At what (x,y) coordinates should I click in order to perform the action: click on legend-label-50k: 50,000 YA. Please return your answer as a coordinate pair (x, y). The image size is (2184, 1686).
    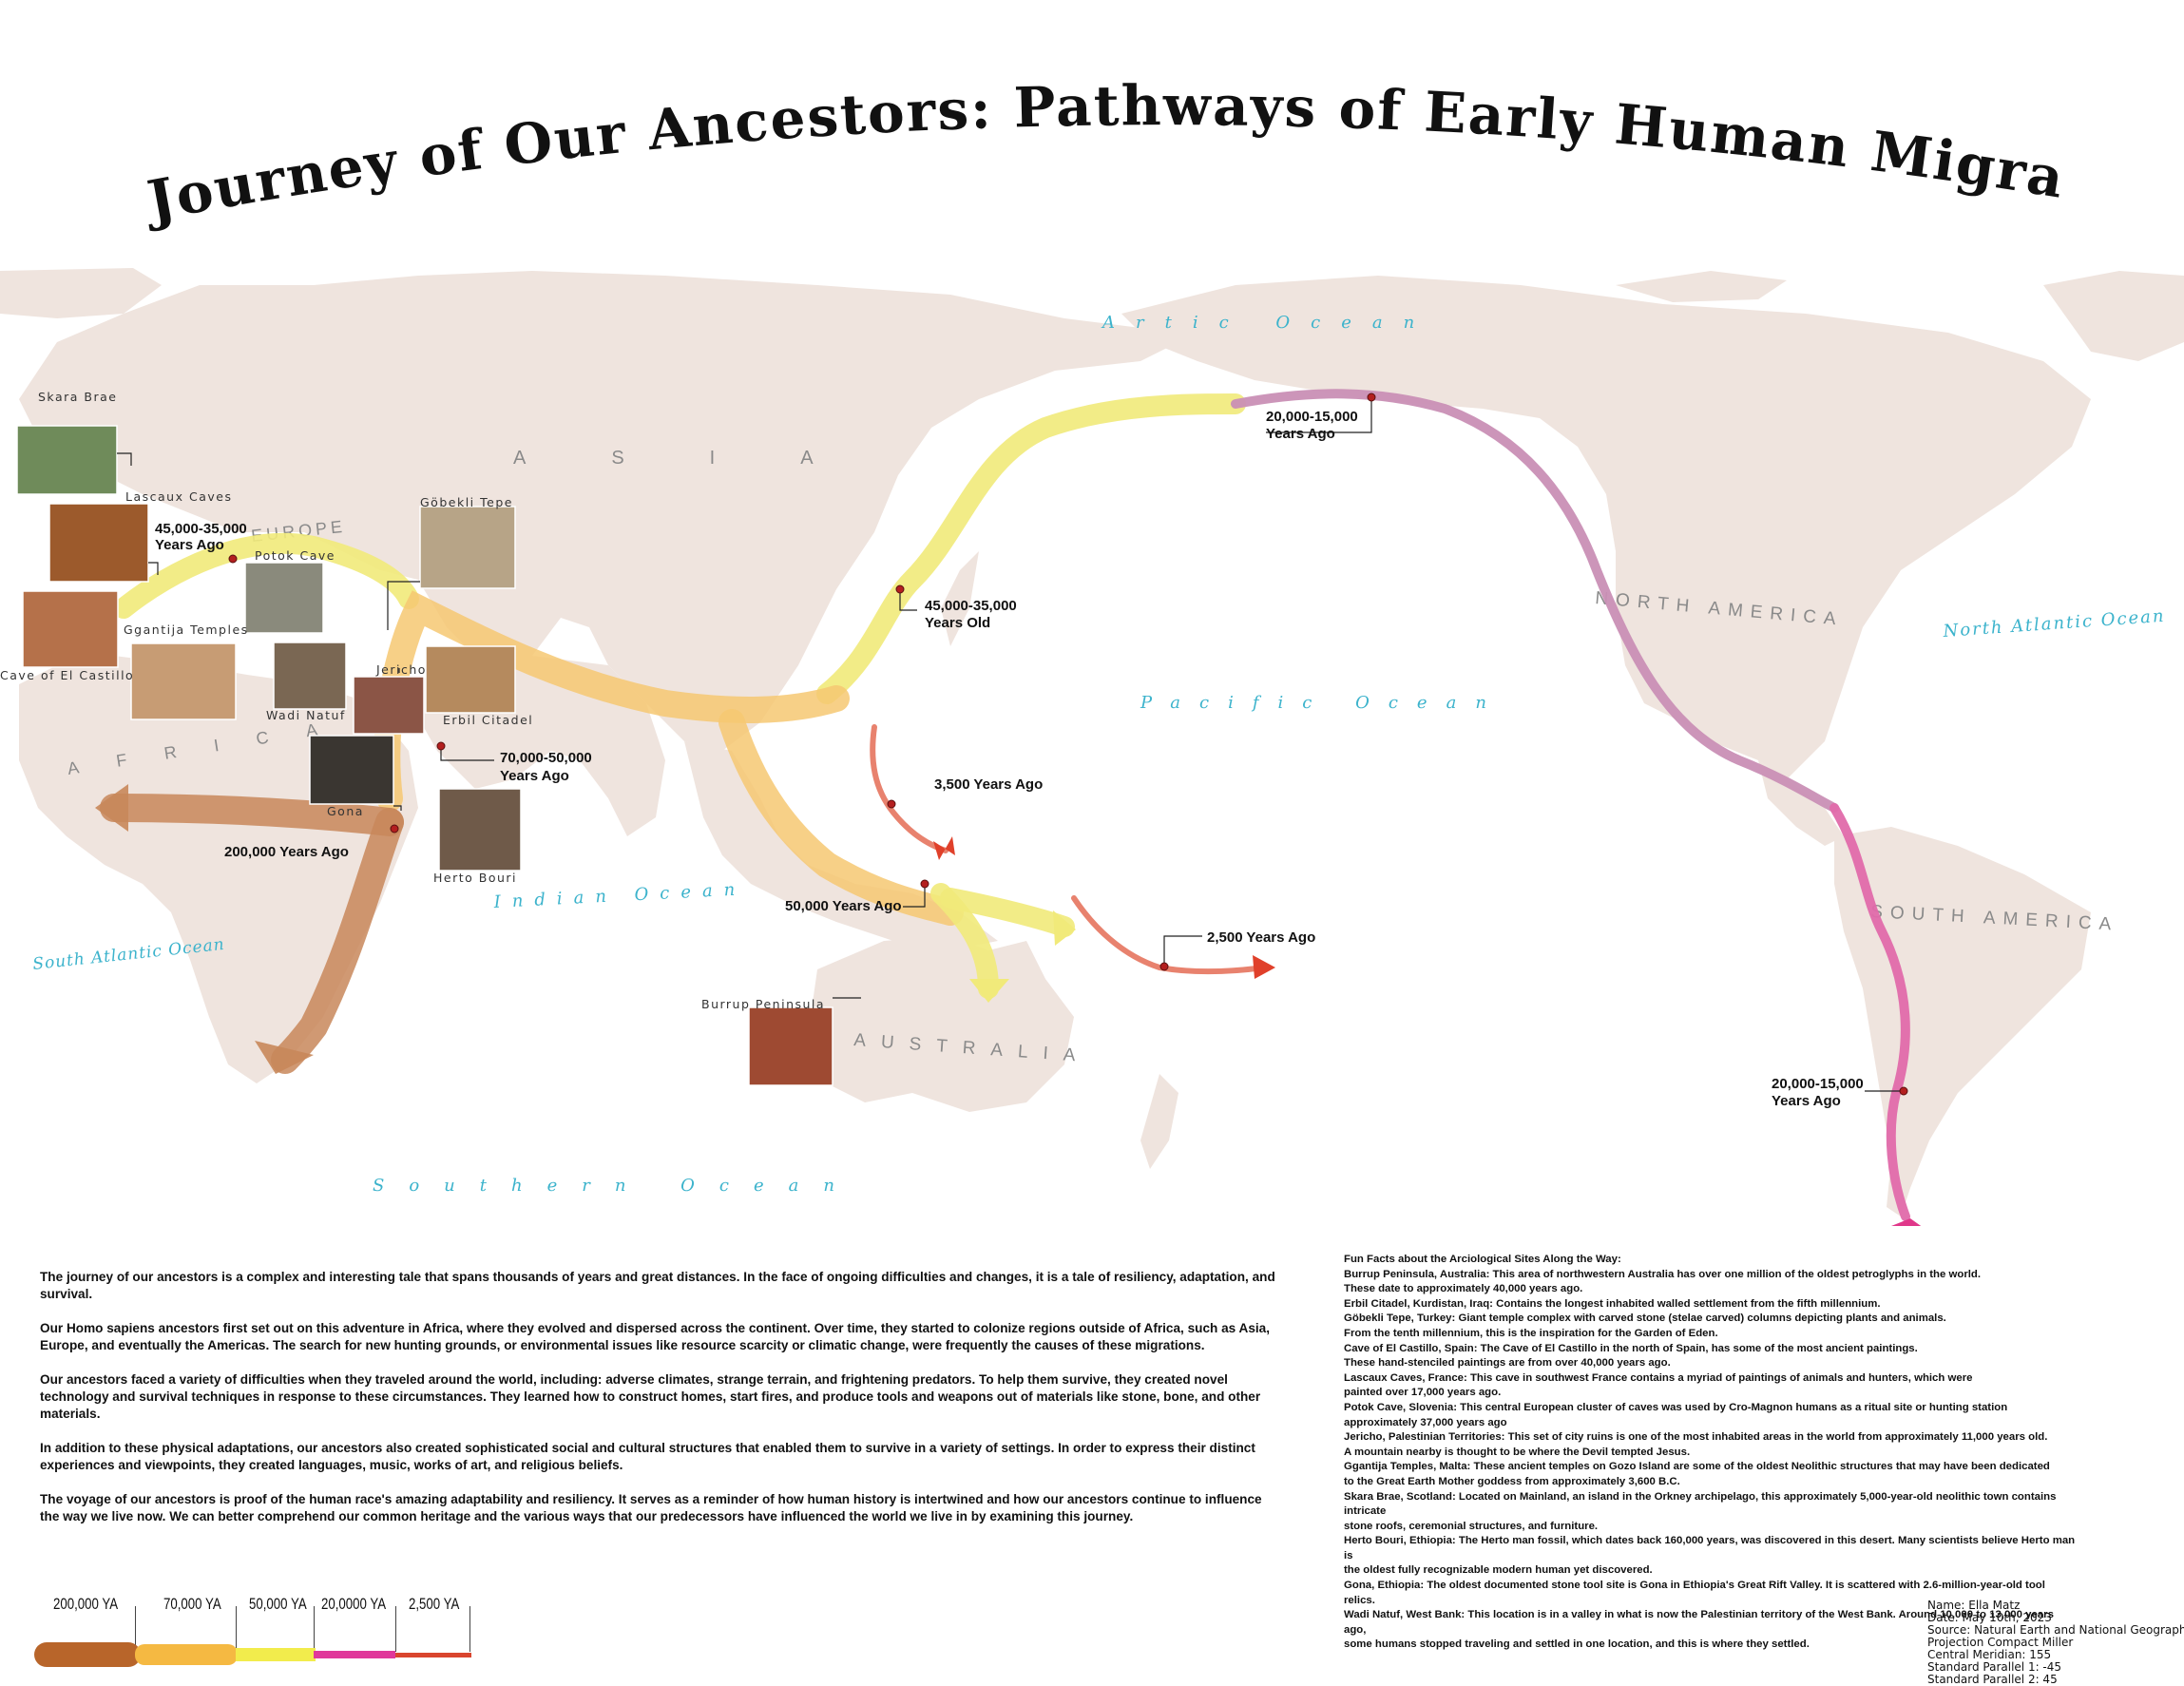
    Looking at the image, I should click on (278, 1604).